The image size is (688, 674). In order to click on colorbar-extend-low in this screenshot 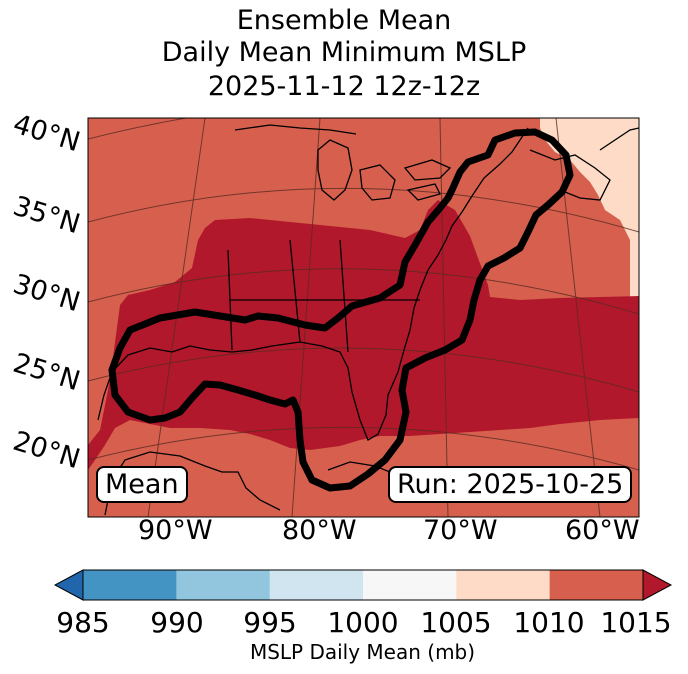, I will do `click(68, 585)`.